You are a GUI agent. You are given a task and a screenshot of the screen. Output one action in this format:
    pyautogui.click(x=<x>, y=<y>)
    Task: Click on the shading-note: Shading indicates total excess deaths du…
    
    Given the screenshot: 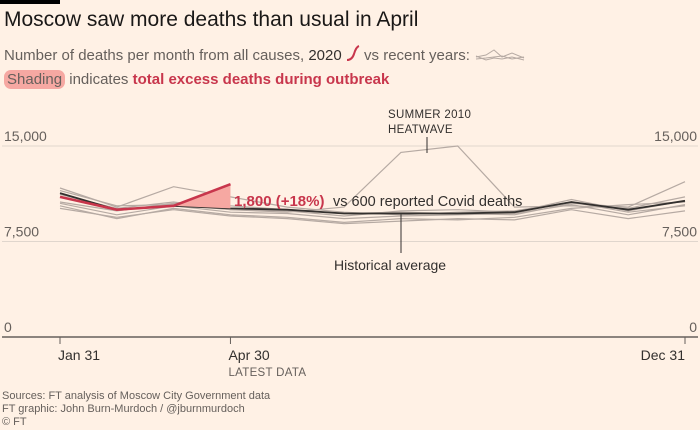 What is the action you would take?
    pyautogui.click(x=197, y=79)
    